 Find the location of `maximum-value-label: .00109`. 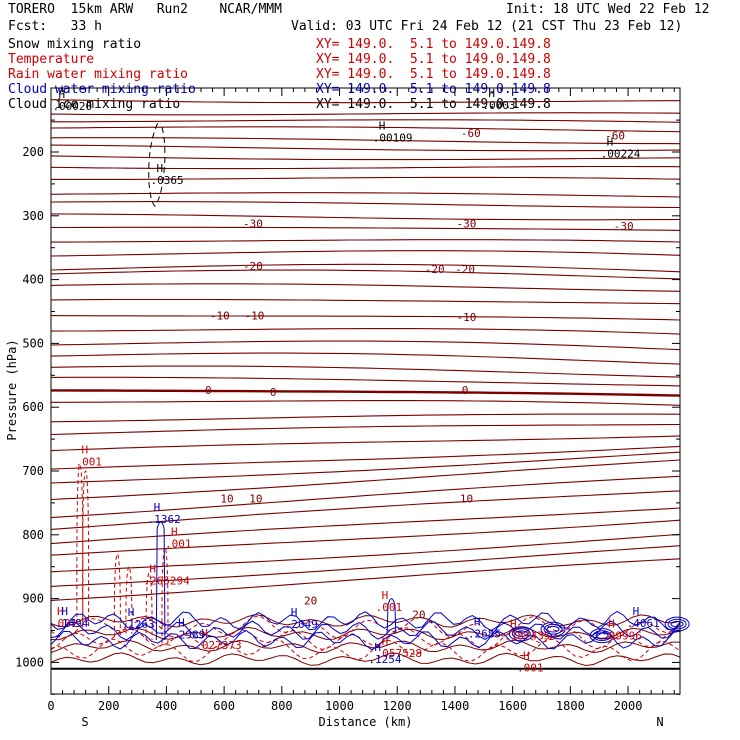

maximum-value-label: .00109 is located at coordinates (393, 137).